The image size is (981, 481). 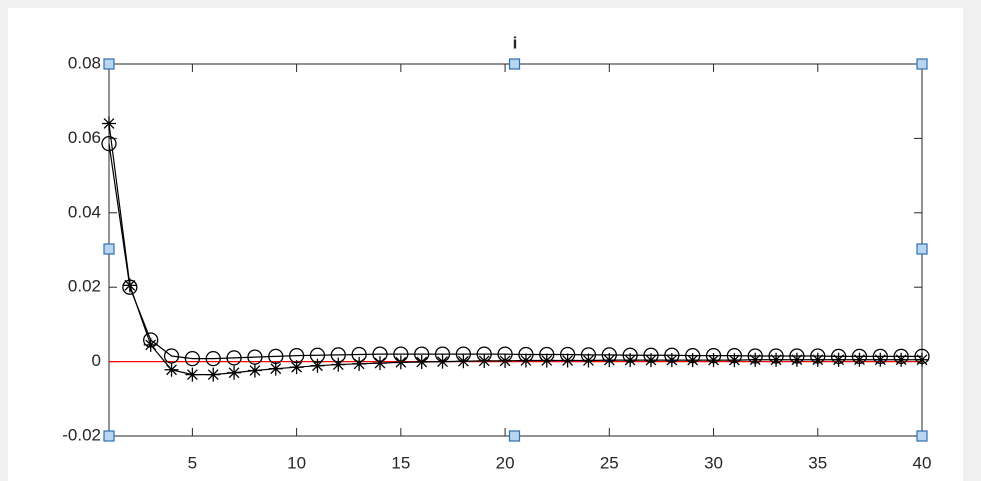 I want to click on x-tick-label: 5, so click(x=192, y=462).